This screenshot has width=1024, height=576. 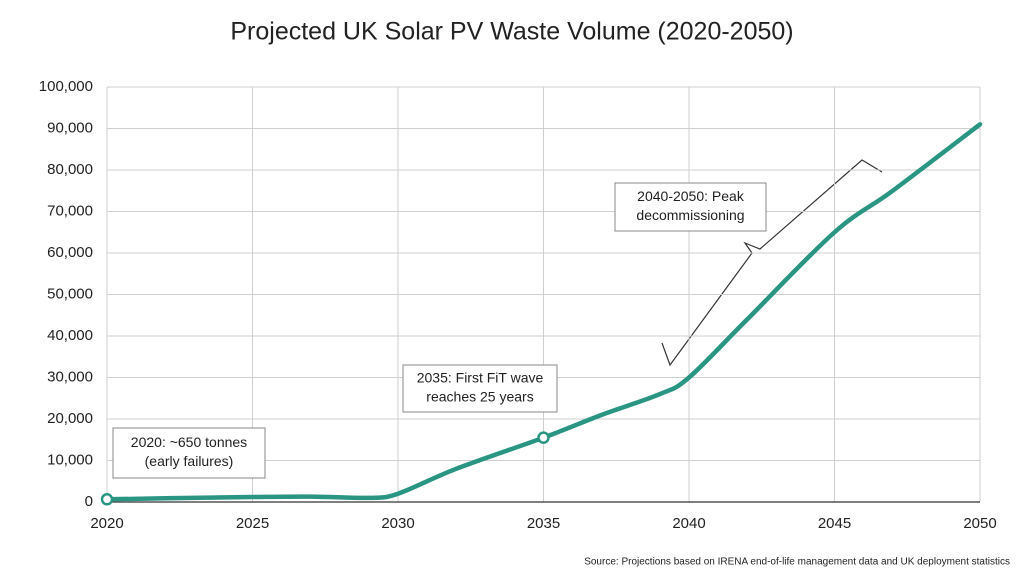 I want to click on y-tick-label: 60,000, so click(x=70, y=252).